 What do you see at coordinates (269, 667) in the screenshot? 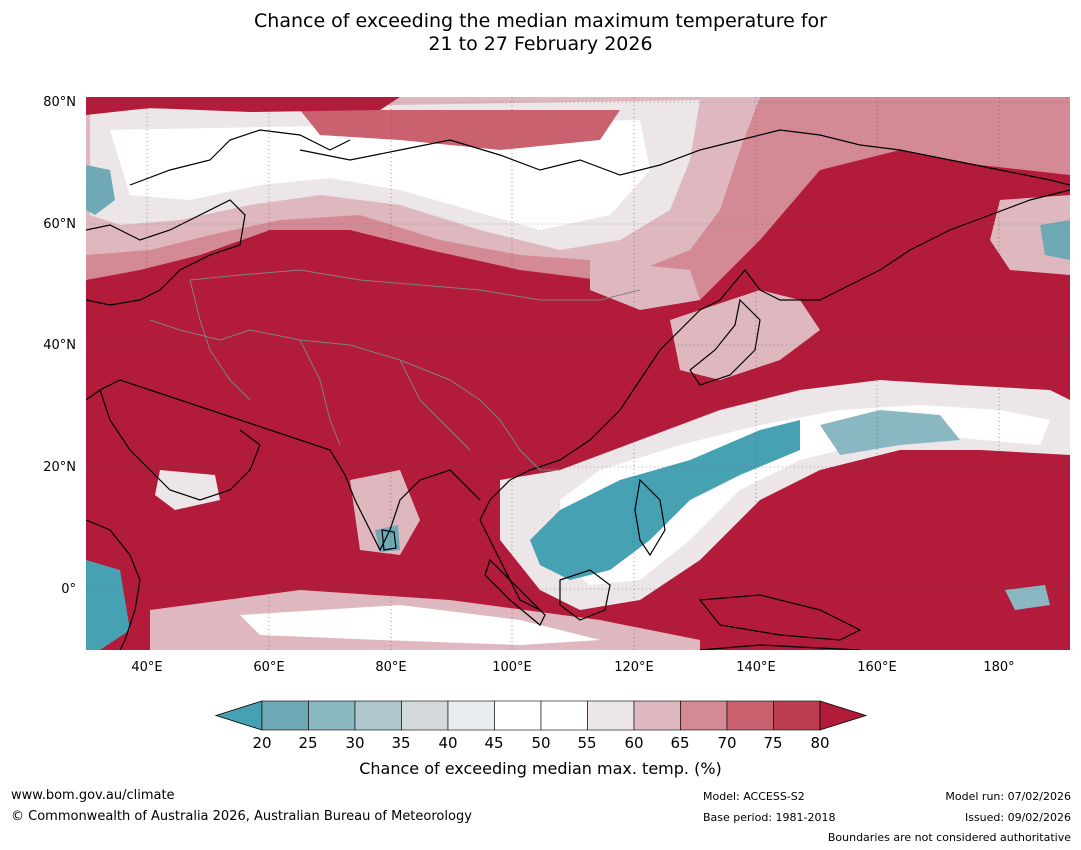
I see `lon-label-60e: 60°E` at bounding box center [269, 667].